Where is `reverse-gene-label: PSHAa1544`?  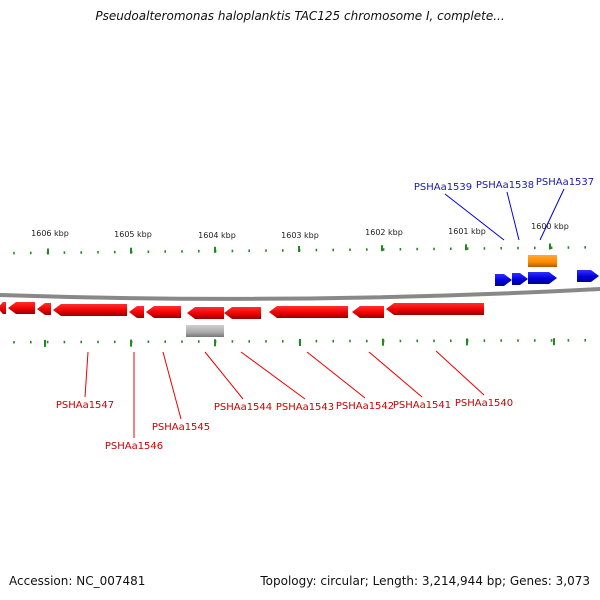
reverse-gene-label: PSHAa1544 is located at coordinates (243, 407).